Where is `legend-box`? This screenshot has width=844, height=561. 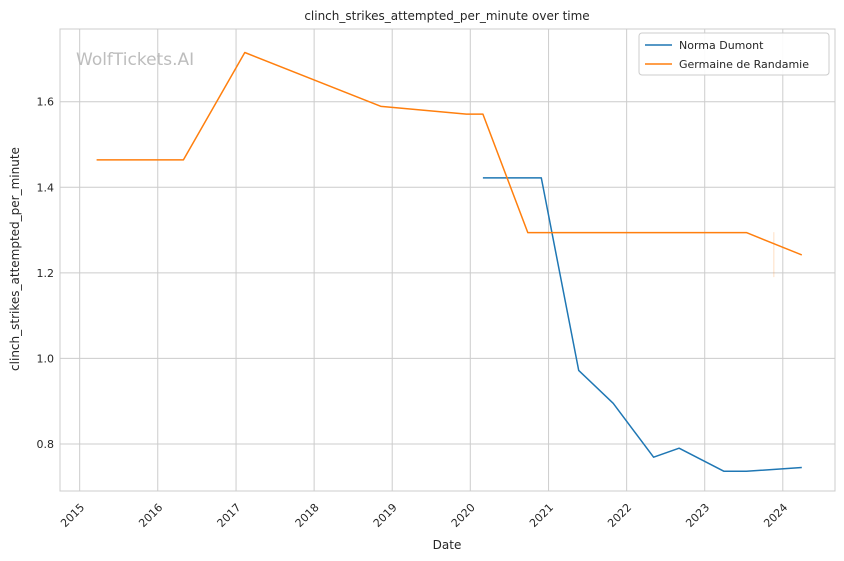 legend-box is located at coordinates (734, 54).